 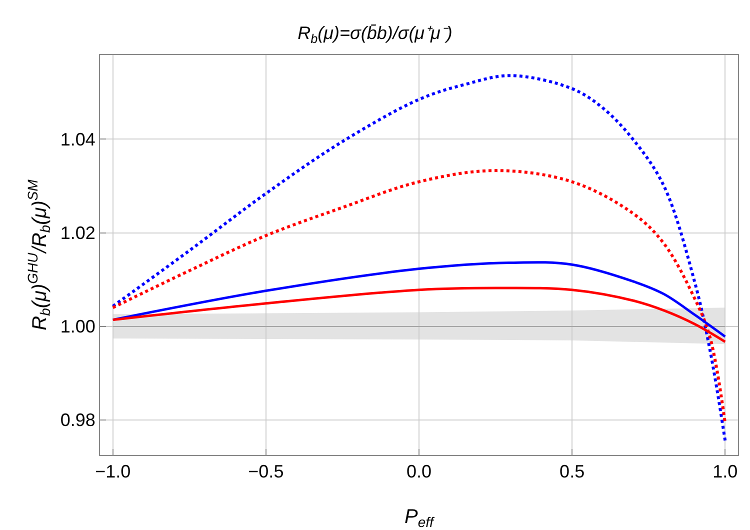 What do you see at coordinates (78, 420) in the screenshot?
I see `y-tick-label: 0.98` at bounding box center [78, 420].